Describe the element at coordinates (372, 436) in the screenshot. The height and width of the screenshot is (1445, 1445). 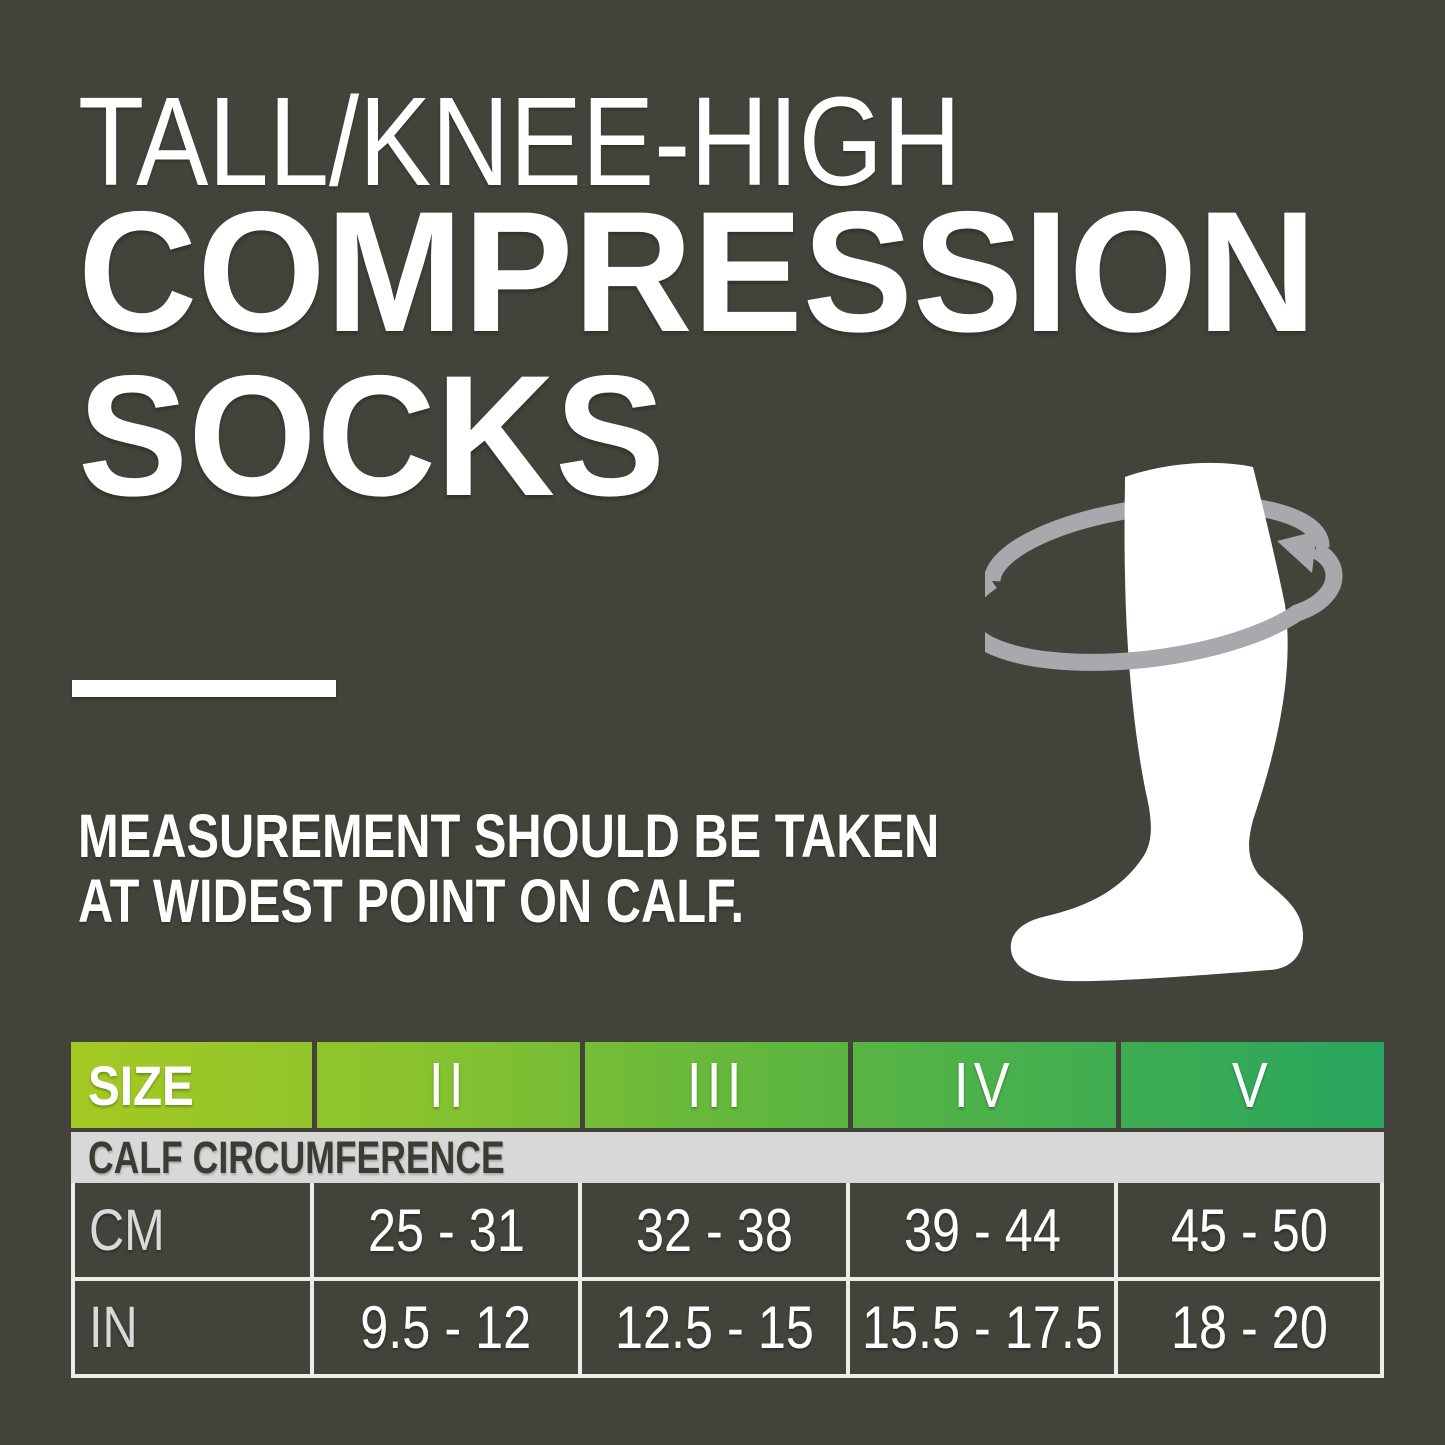
I see `page-title-line2: SOCKS` at that location.